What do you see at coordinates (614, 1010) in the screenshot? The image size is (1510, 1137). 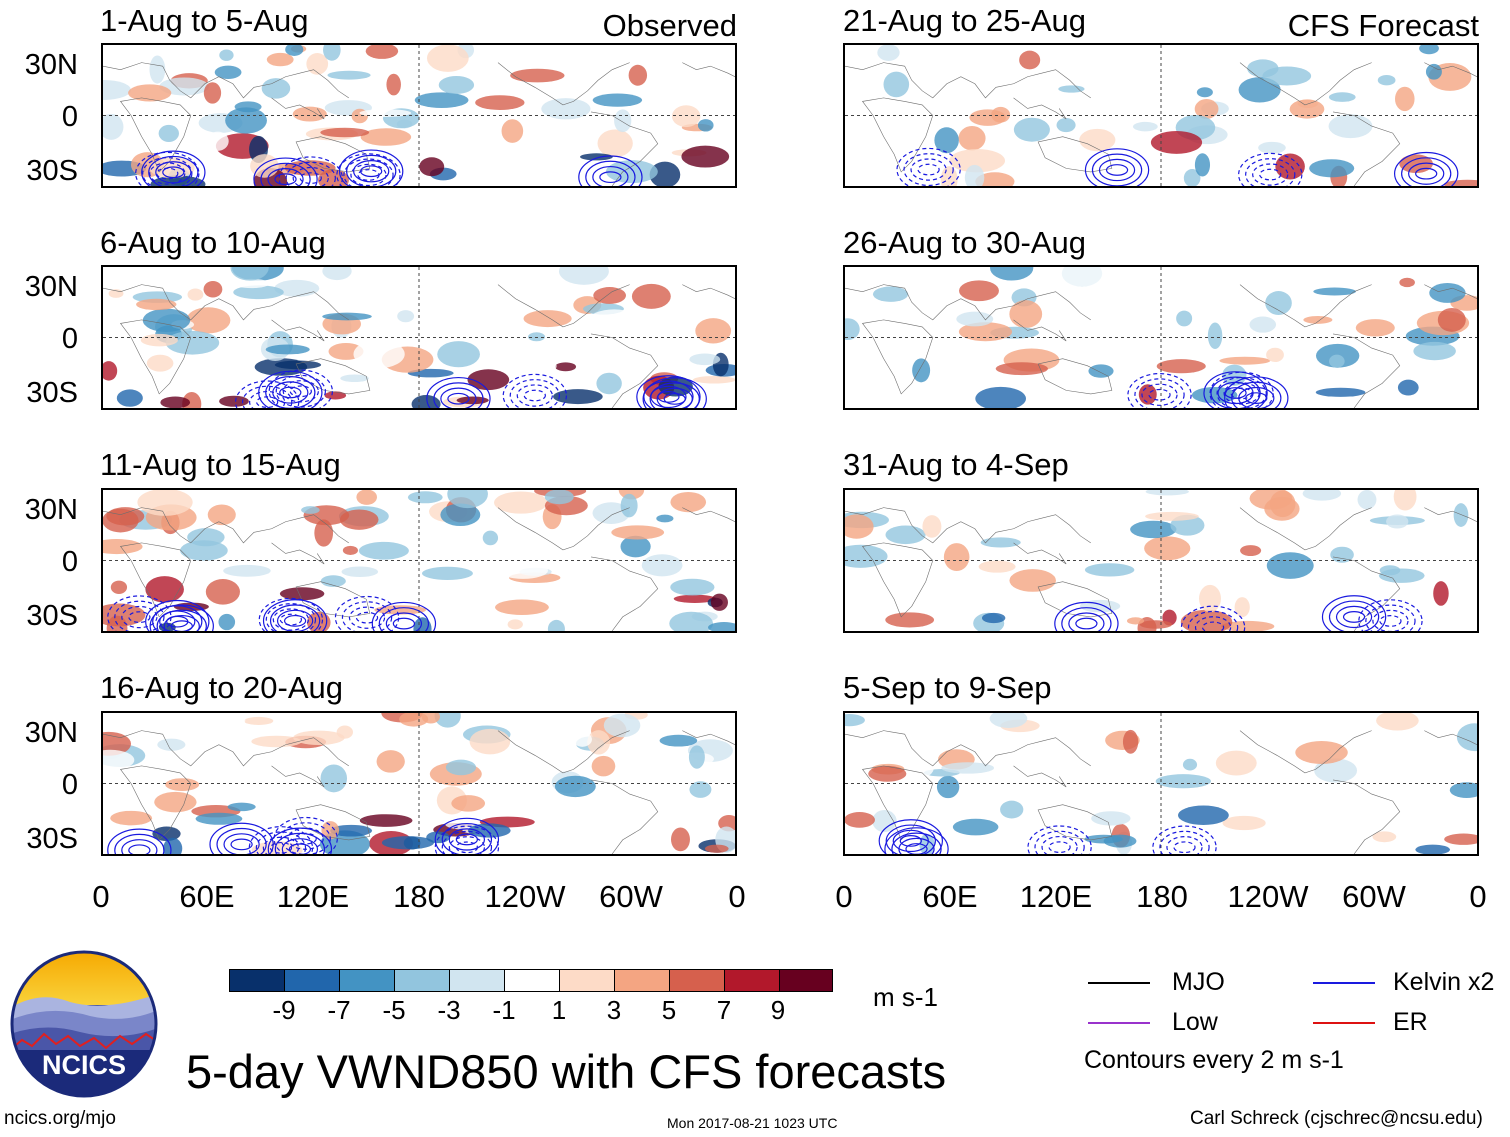 I see `colorbar-tick-7: 3` at bounding box center [614, 1010].